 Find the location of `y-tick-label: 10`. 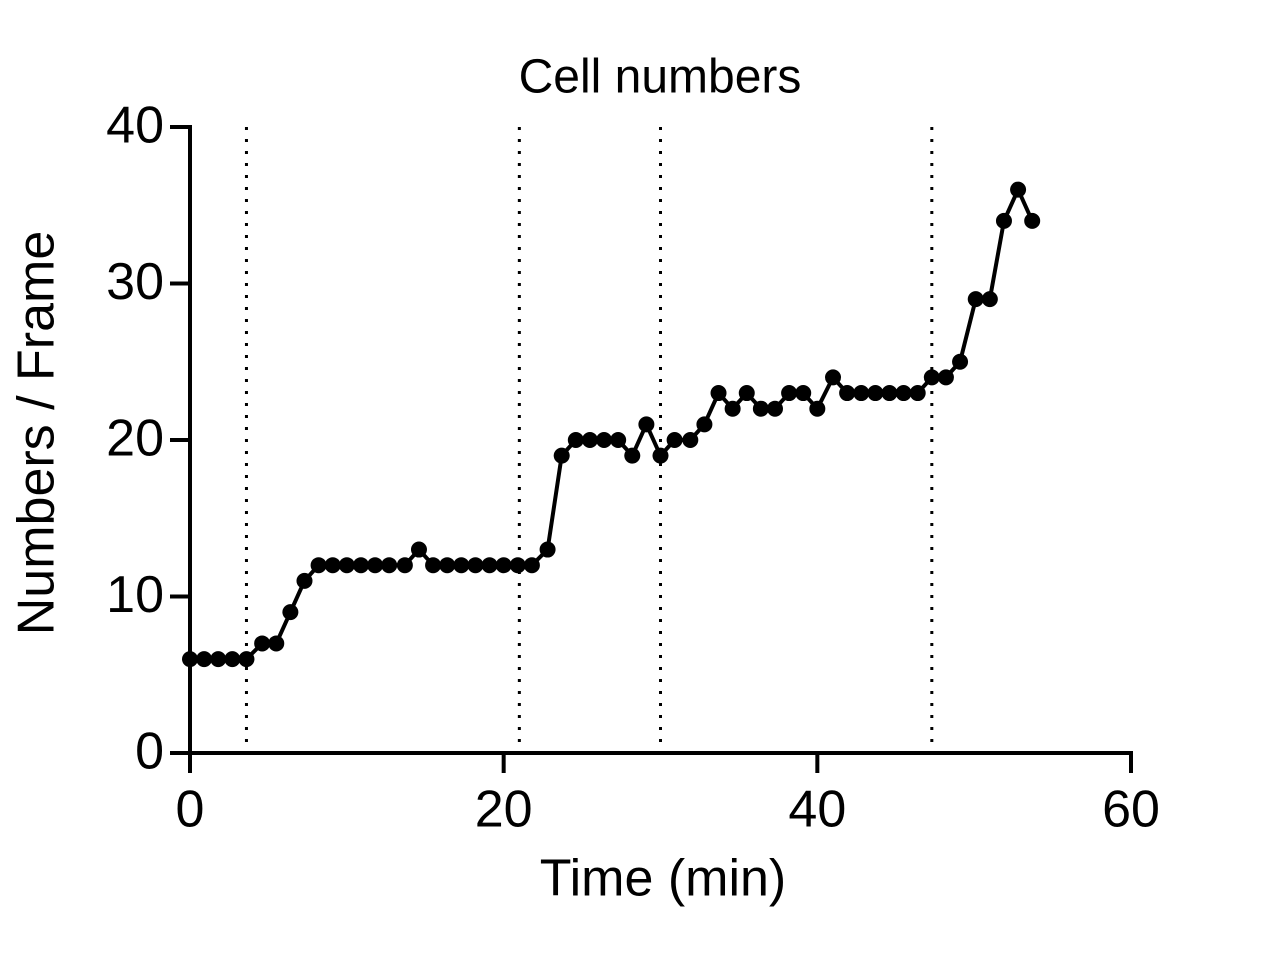

y-tick-label: 10 is located at coordinates (135, 595).